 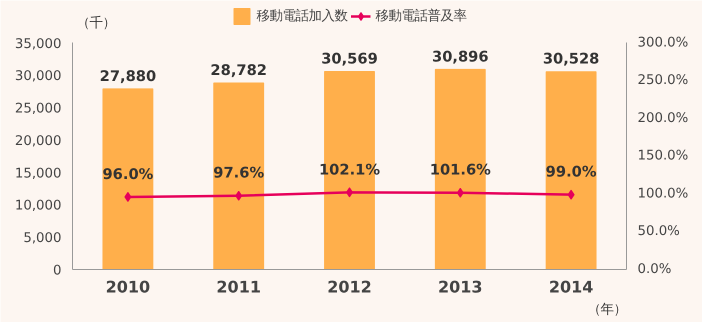 I want to click on y-tick-label: 30,000, so click(x=38, y=76).